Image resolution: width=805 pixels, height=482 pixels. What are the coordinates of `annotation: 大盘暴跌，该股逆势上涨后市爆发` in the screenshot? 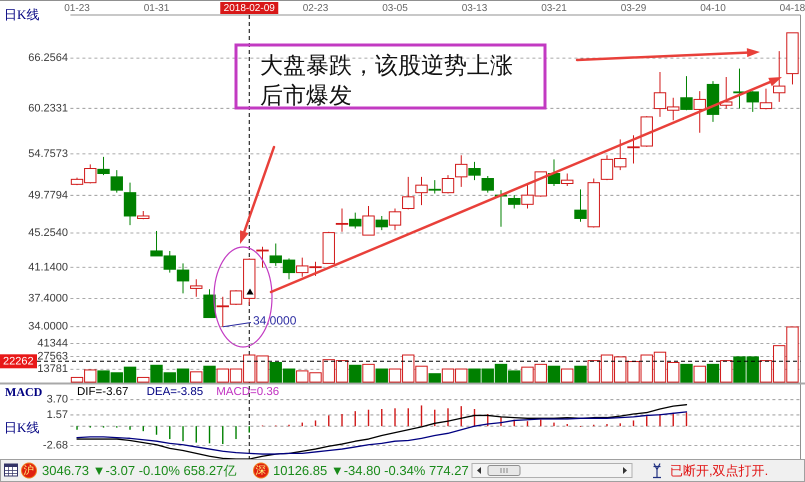 It's located at (386, 80).